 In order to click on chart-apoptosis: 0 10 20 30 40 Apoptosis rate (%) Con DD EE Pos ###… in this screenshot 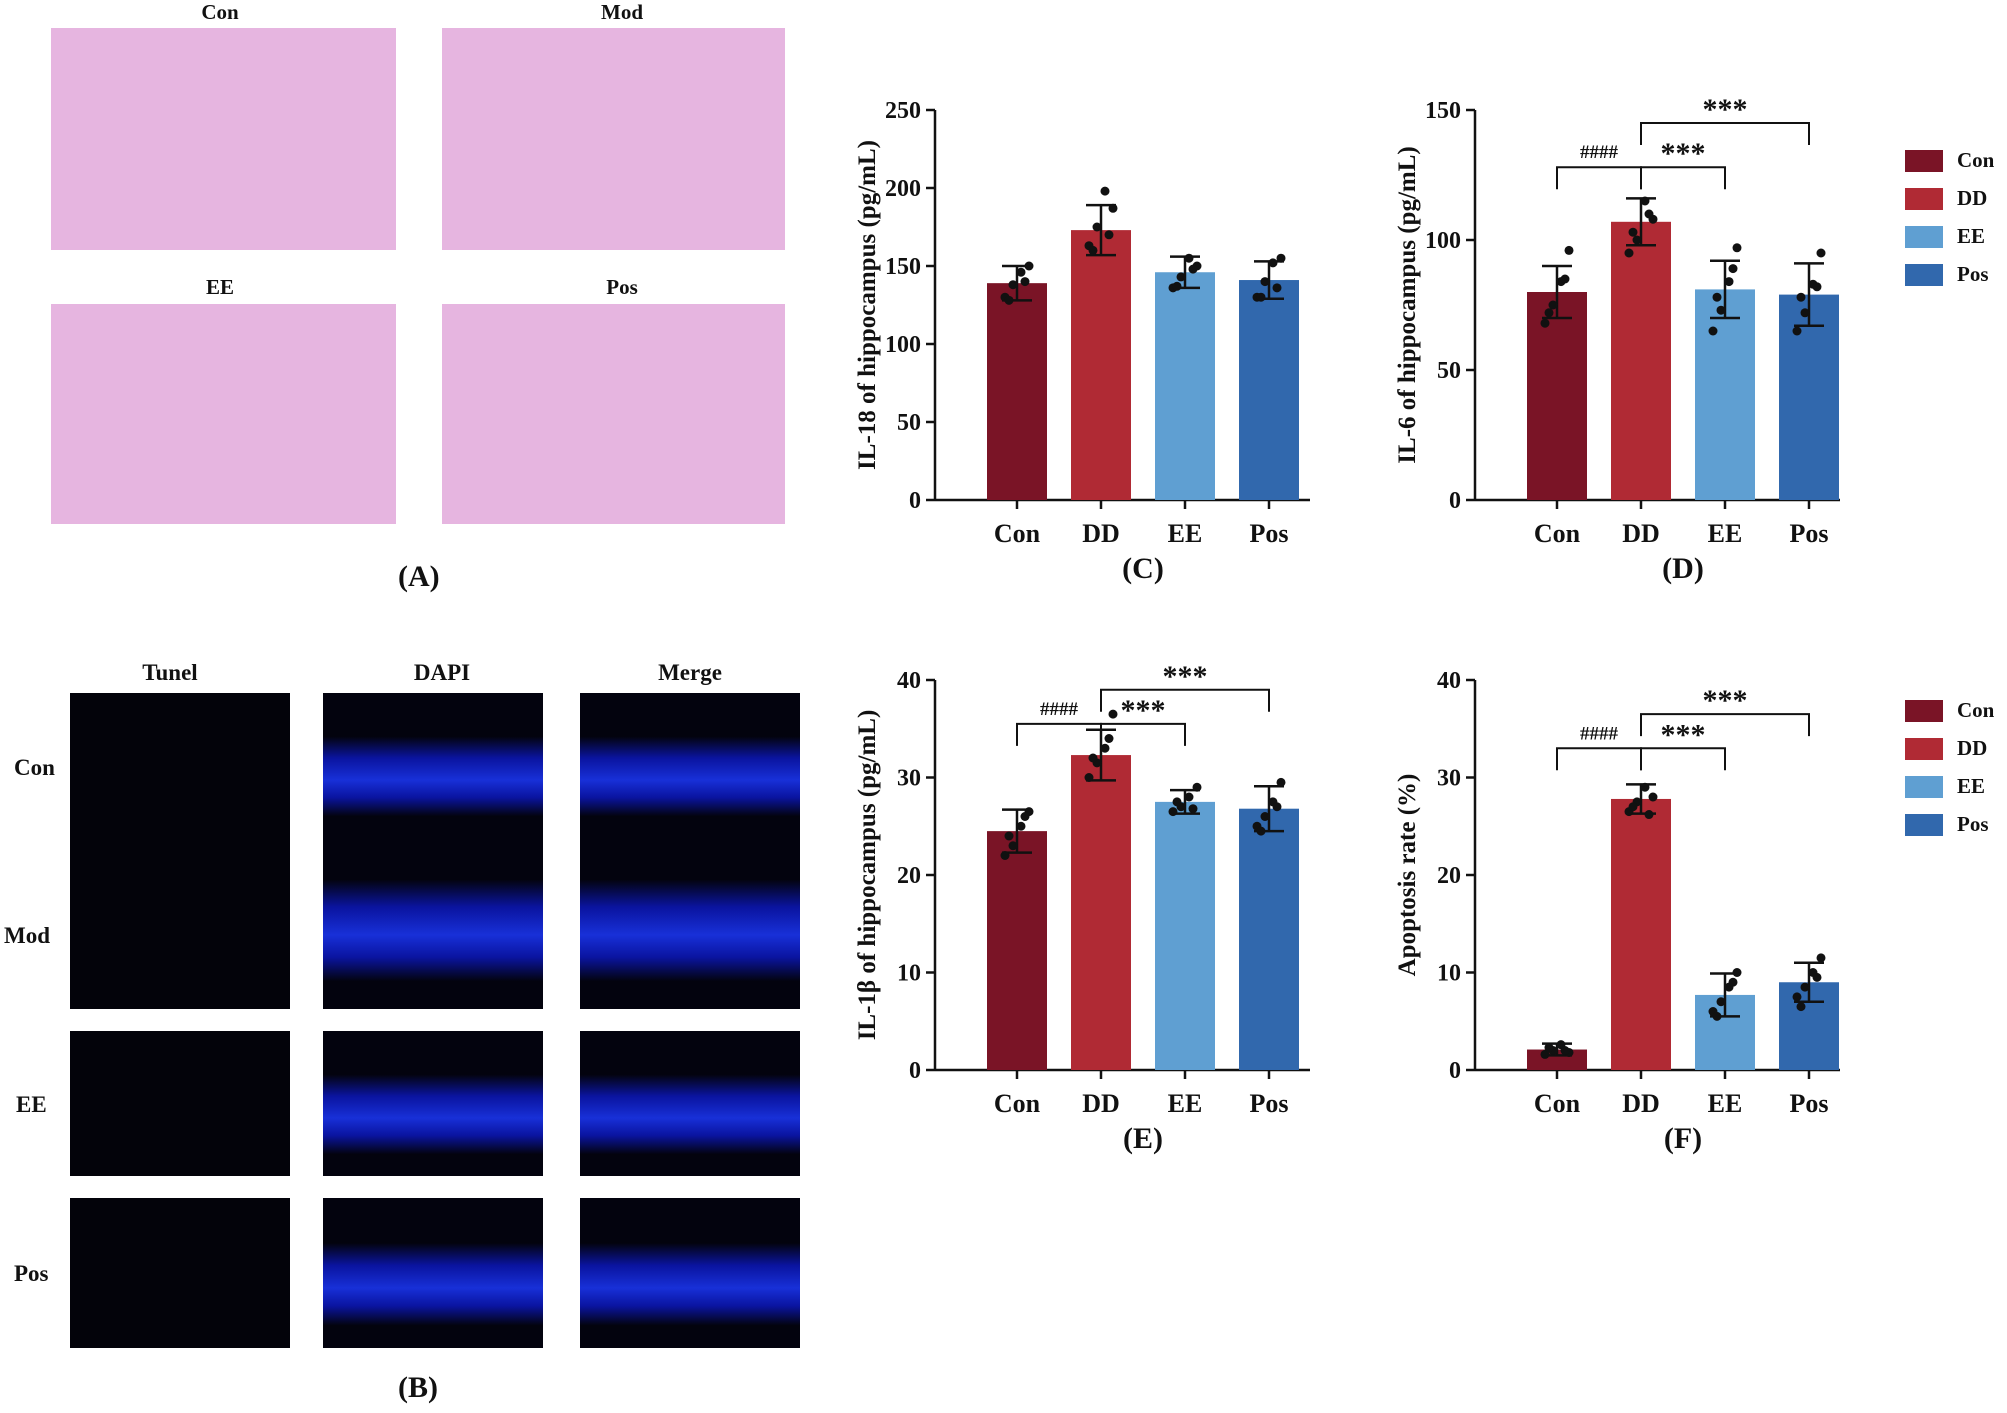, I will do `click(1617, 911)`.